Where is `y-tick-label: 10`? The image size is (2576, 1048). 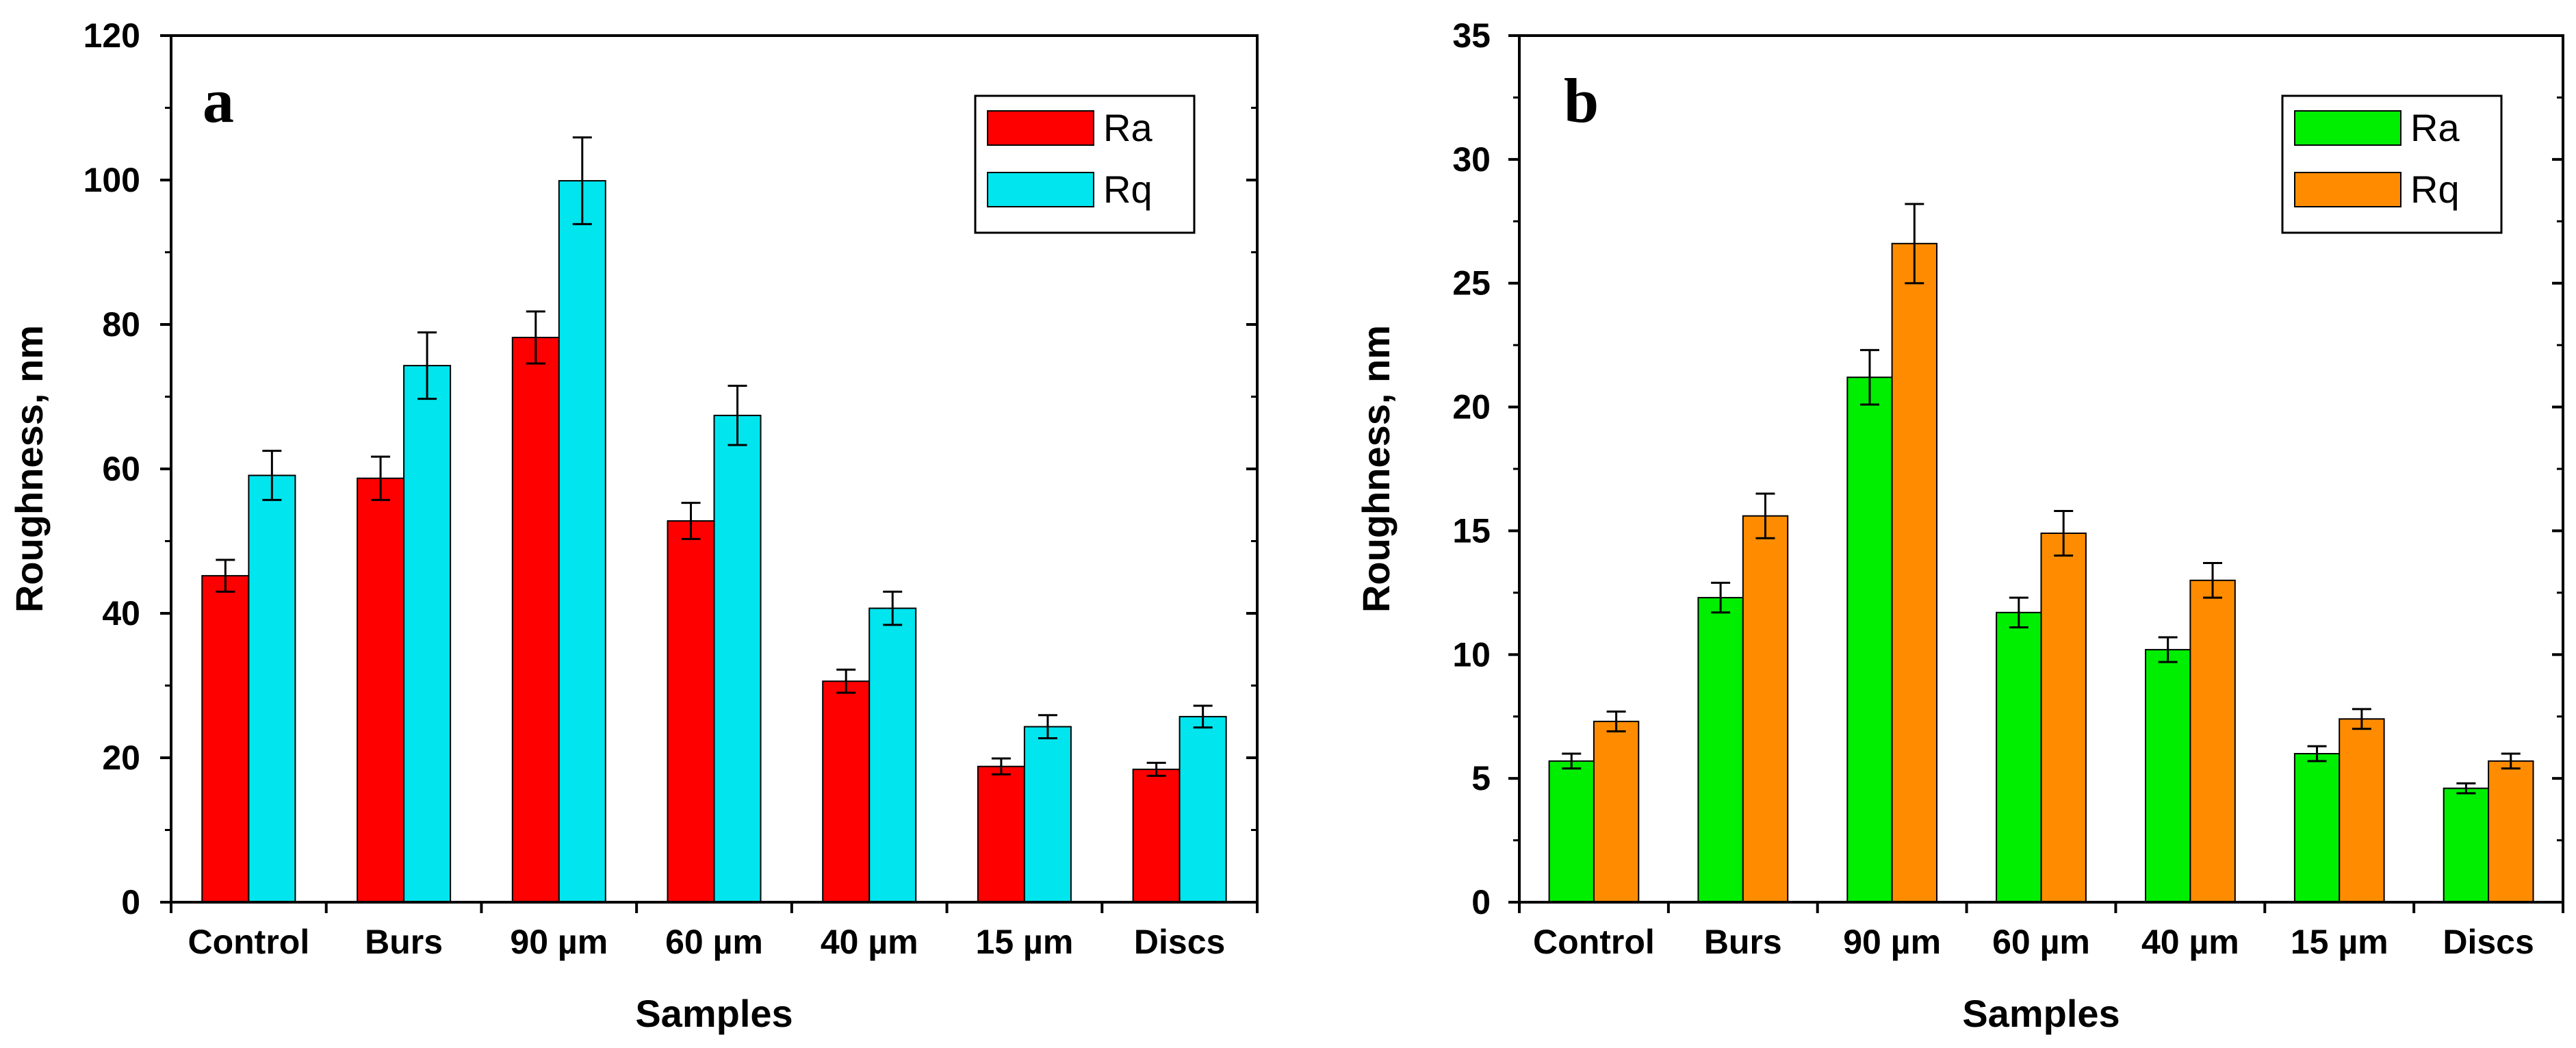 y-tick-label: 10 is located at coordinates (1471, 654).